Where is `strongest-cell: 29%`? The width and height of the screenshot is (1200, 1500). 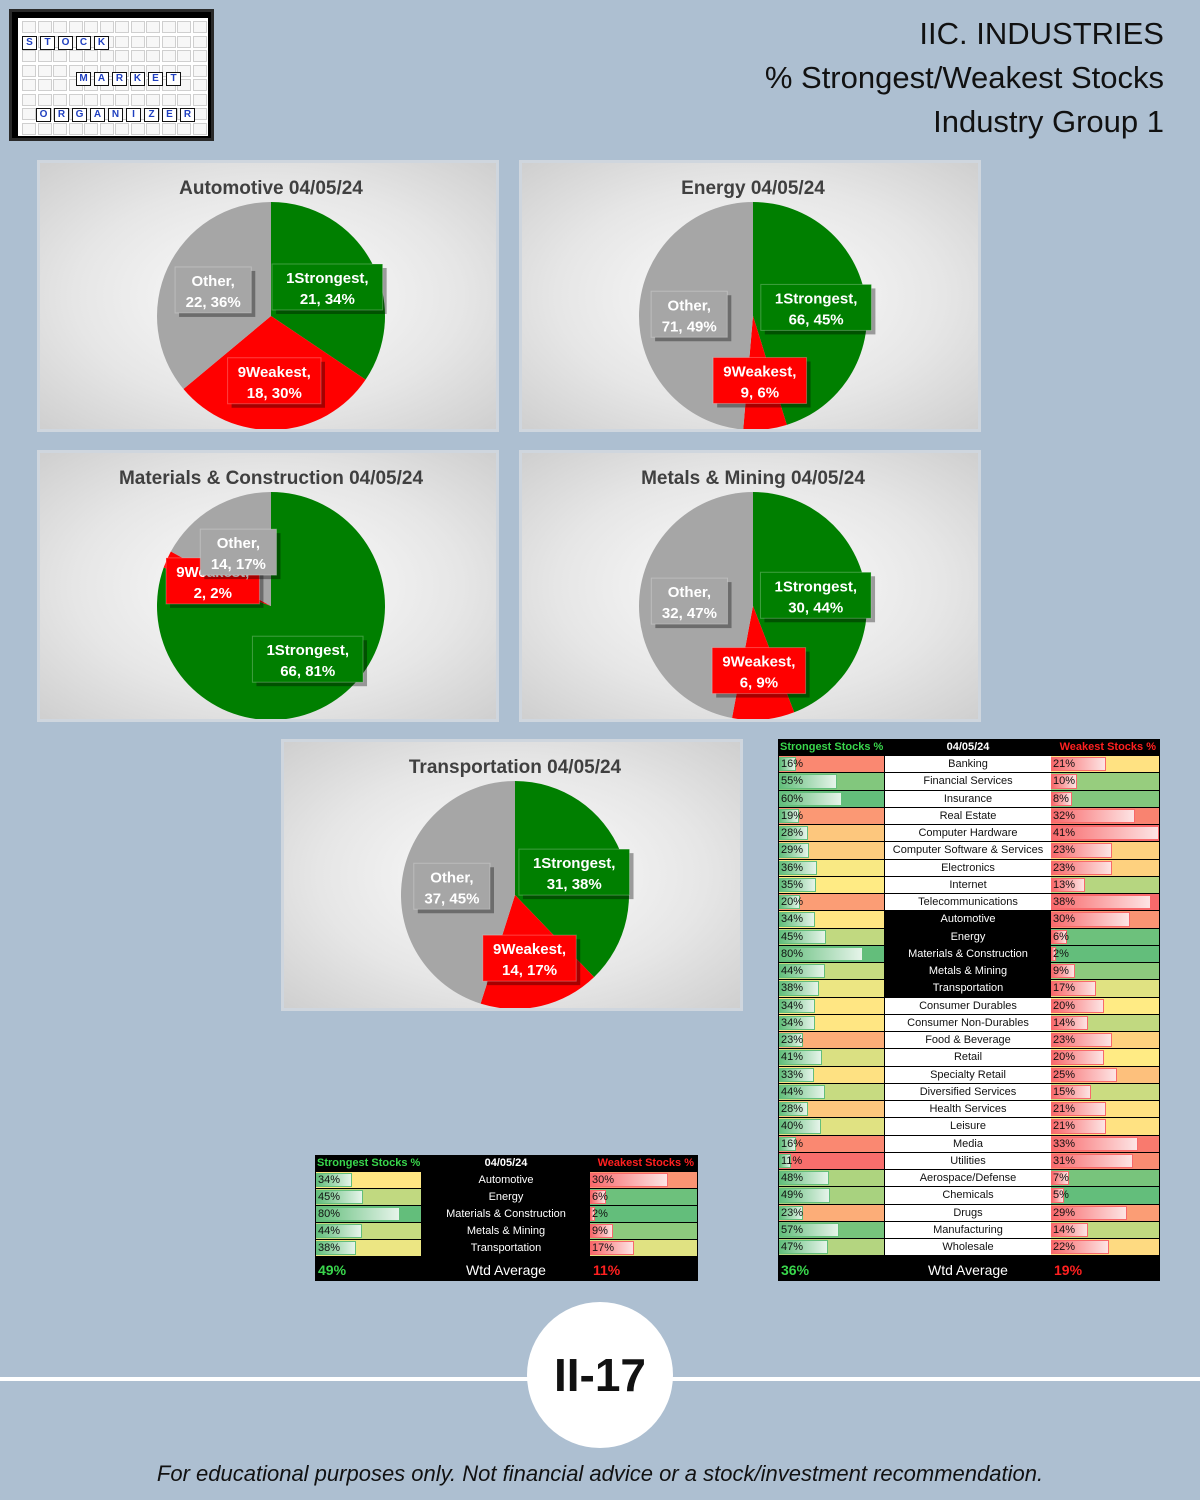 strongest-cell: 29% is located at coordinates (831, 850).